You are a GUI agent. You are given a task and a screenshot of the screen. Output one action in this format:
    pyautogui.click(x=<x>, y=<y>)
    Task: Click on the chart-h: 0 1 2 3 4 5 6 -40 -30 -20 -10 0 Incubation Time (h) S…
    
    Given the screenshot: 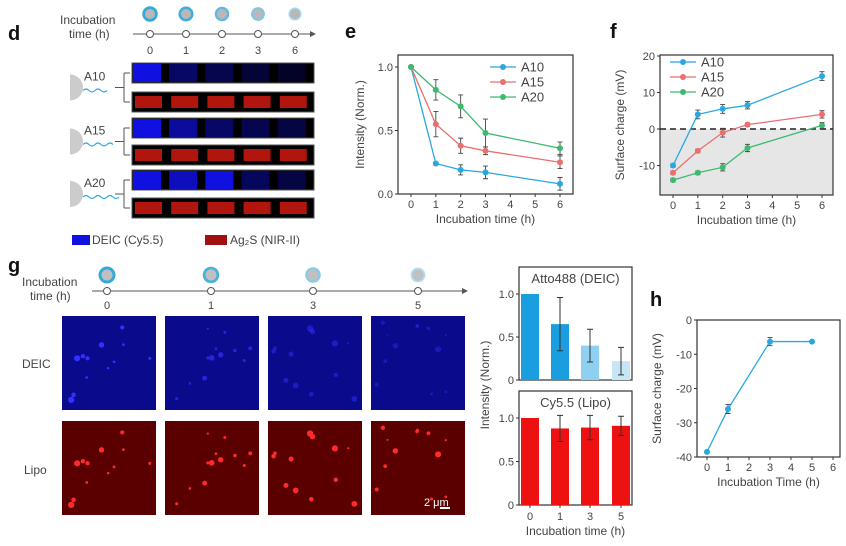 What is the action you would take?
    pyautogui.click(x=745, y=402)
    